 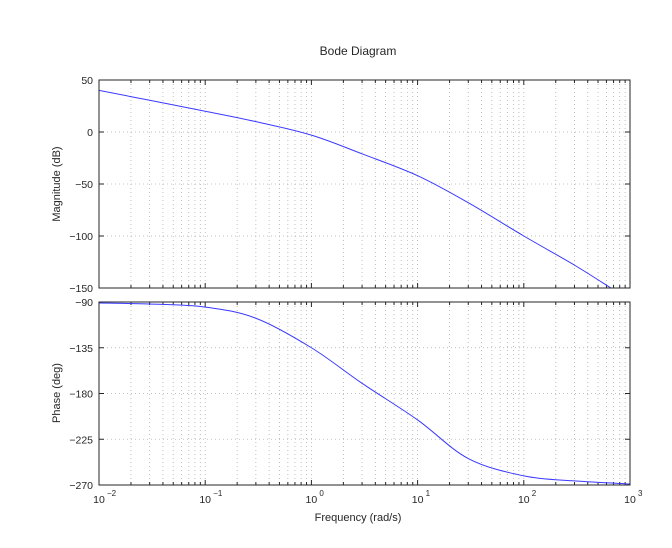 What do you see at coordinates (57, 393) in the screenshot?
I see `phase-y-axis-label: Phase (deg)` at bounding box center [57, 393].